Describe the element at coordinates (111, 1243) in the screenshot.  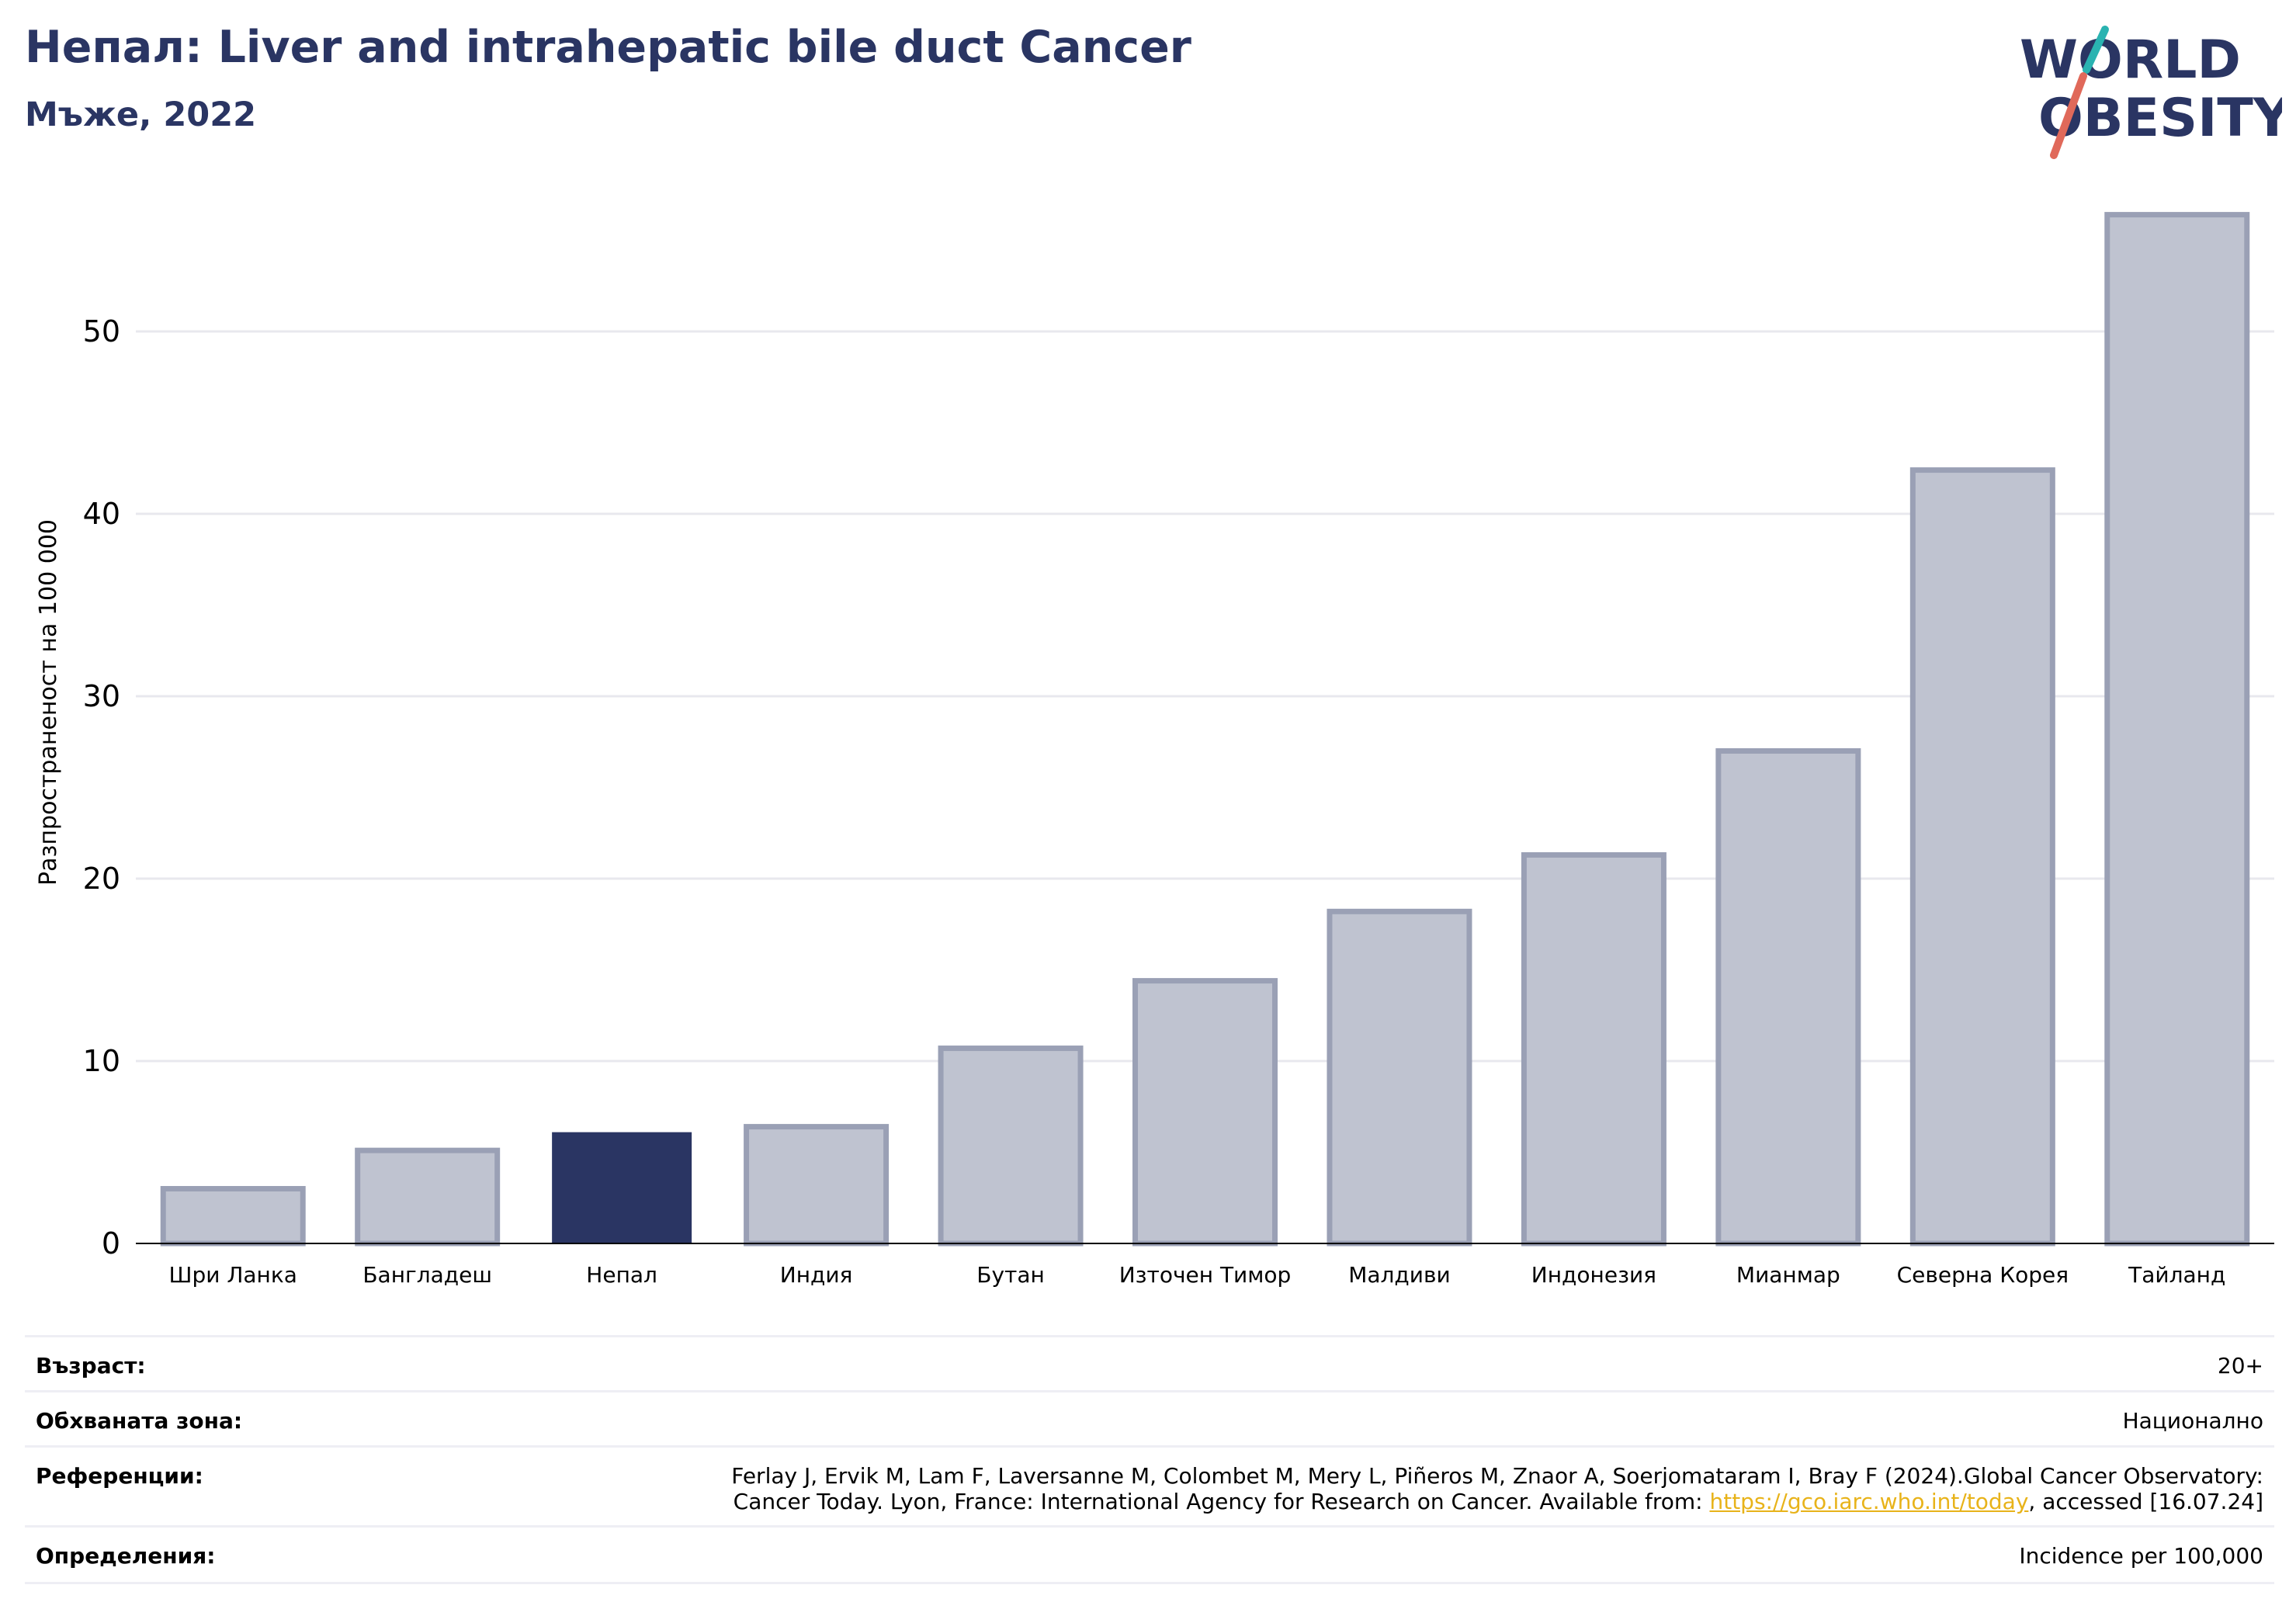
I see `y-tick-label: 0` at that location.